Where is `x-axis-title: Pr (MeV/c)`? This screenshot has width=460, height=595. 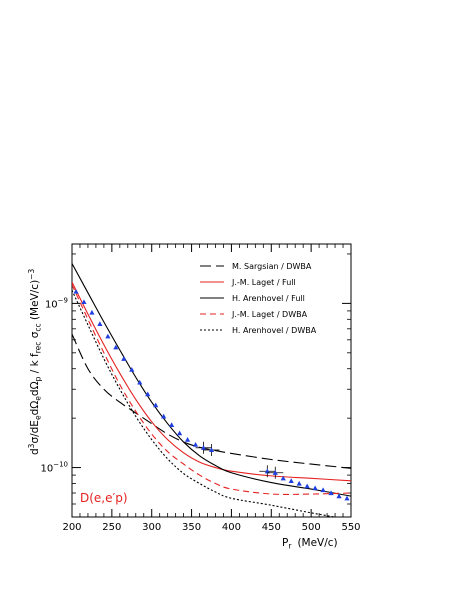
x-axis-title: Pr (MeV/c) is located at coordinates (310, 544).